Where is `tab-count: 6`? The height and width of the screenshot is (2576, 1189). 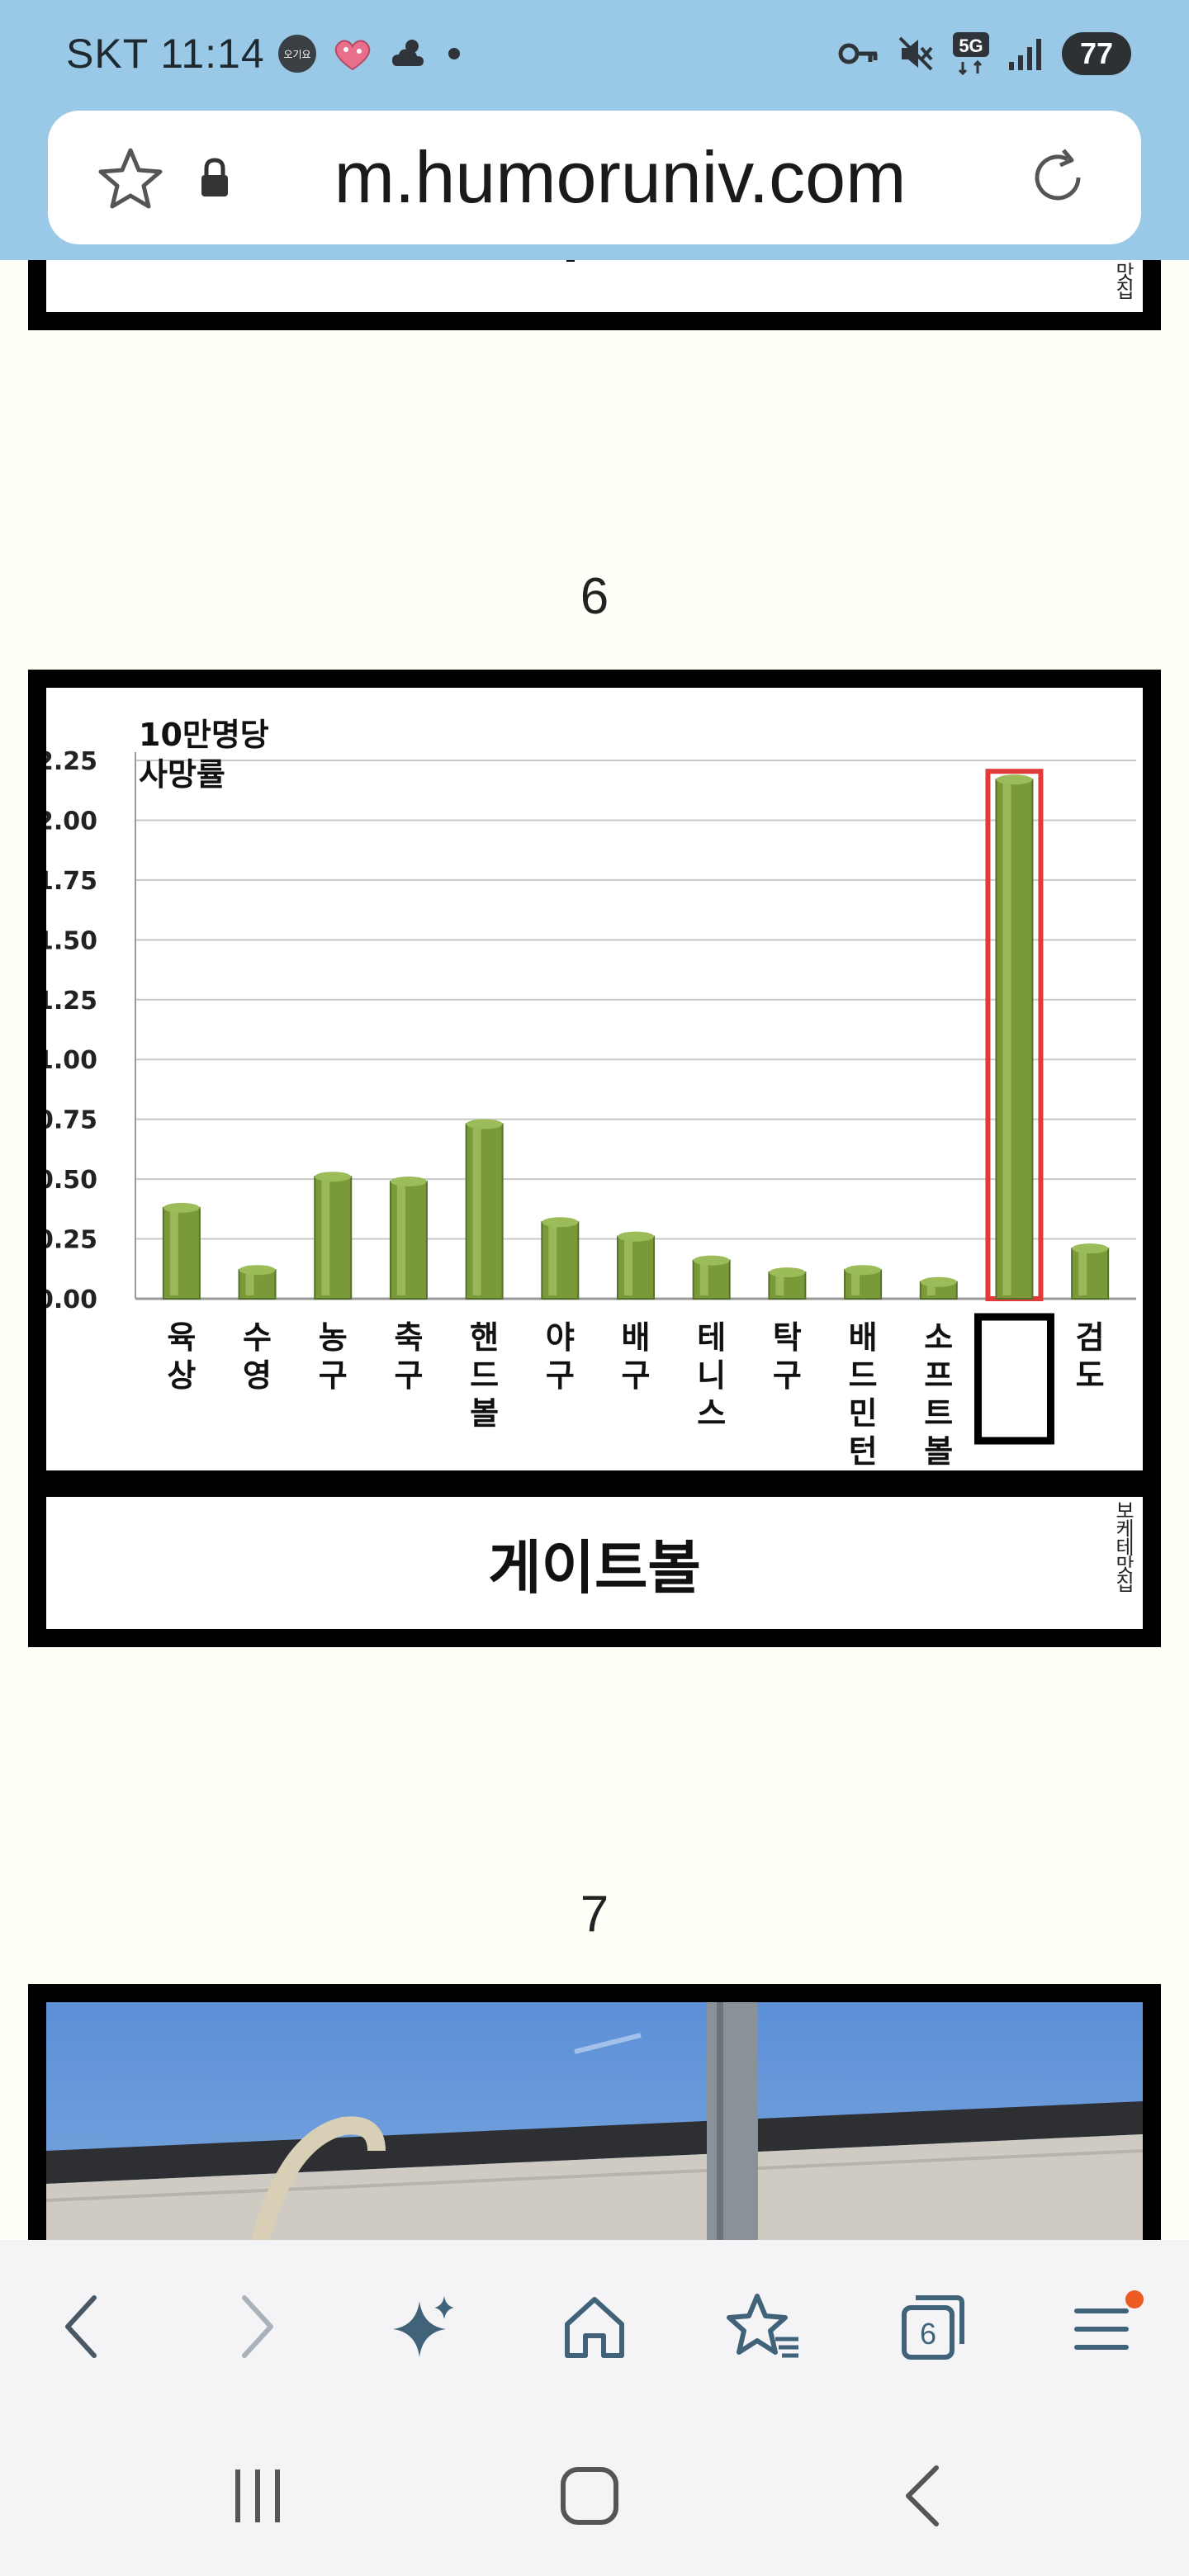
tab-count: 6 is located at coordinates (928, 2334).